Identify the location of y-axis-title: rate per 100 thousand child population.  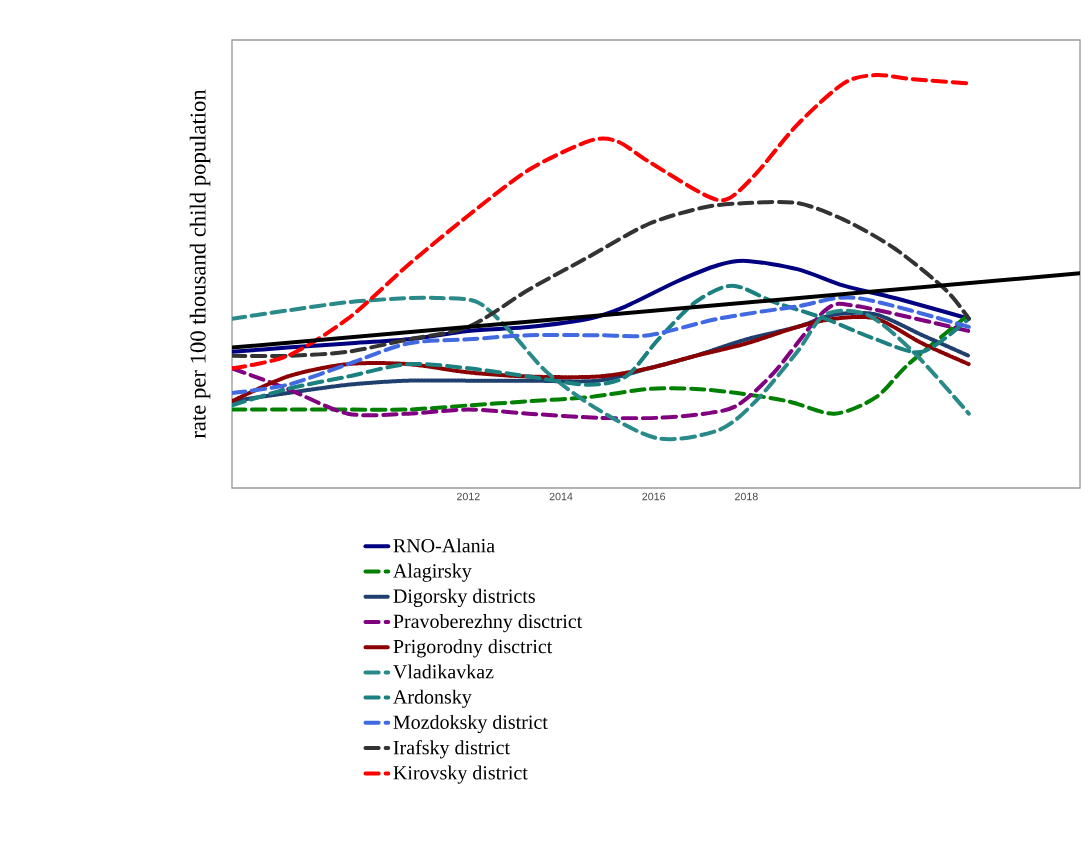
(200, 264).